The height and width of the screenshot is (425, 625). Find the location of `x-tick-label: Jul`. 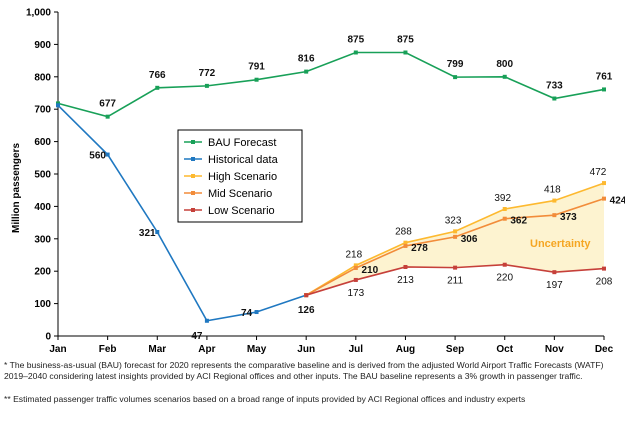

x-tick-label: Jul is located at coordinates (356, 349).